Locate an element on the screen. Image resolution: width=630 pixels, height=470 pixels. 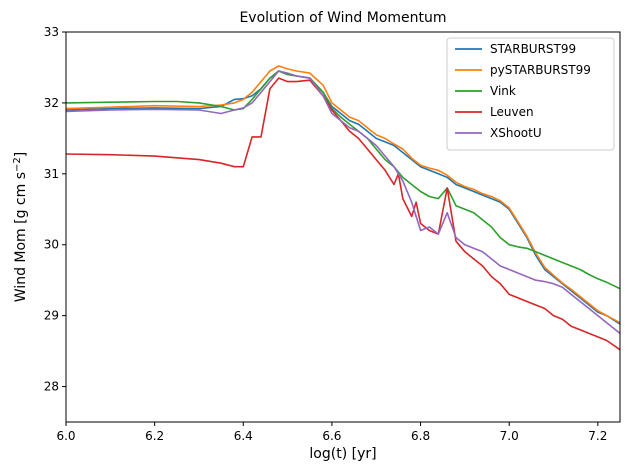
chart-title: Evolution of Wind Momentum is located at coordinates (342, 18).